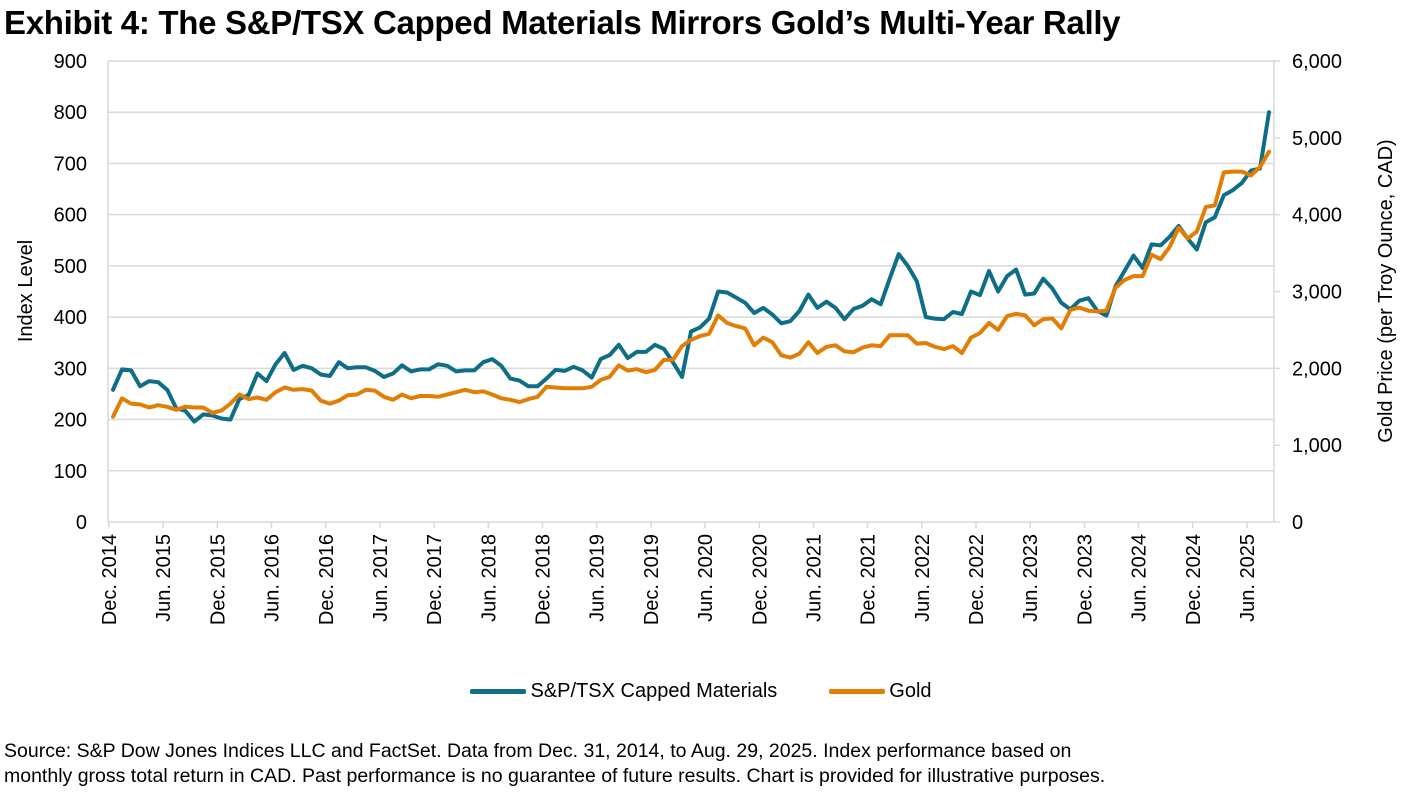  What do you see at coordinates (1085, 579) in the screenshot?
I see `x-tick-label: Dec. 2023` at bounding box center [1085, 579].